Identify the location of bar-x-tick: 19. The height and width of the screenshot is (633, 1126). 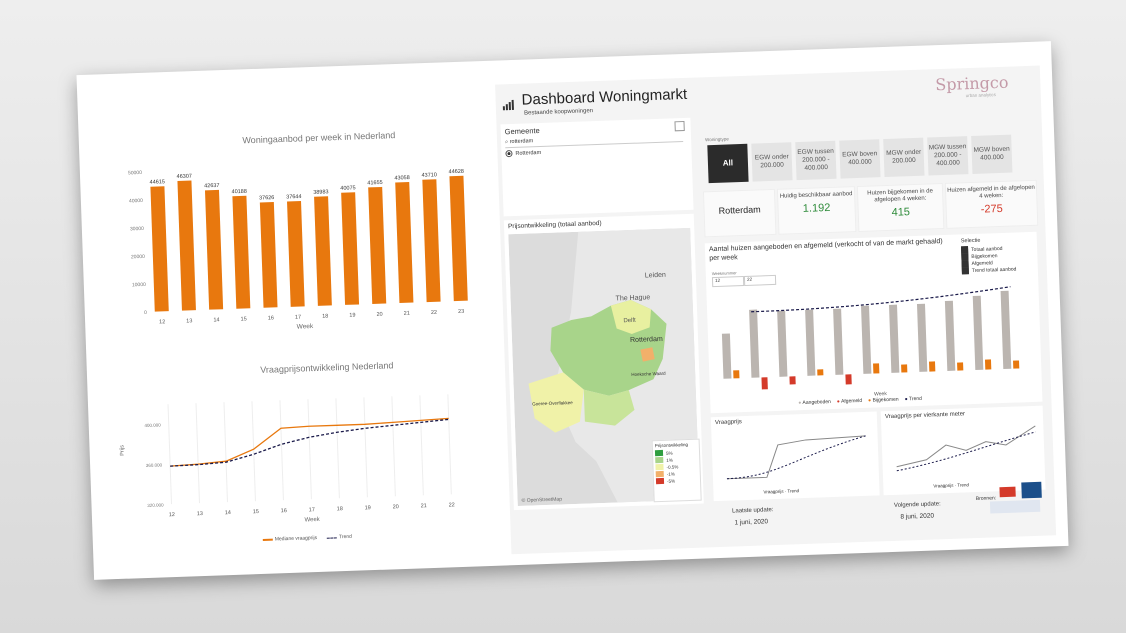
(352, 316).